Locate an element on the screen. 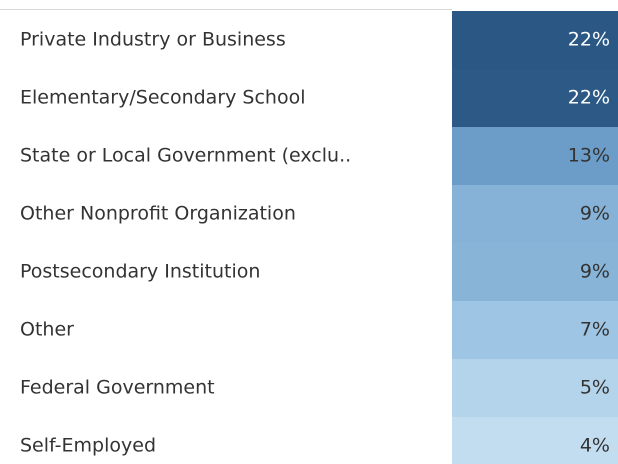 This screenshot has height=464, width=618. row-label: Other is located at coordinates (47, 330).